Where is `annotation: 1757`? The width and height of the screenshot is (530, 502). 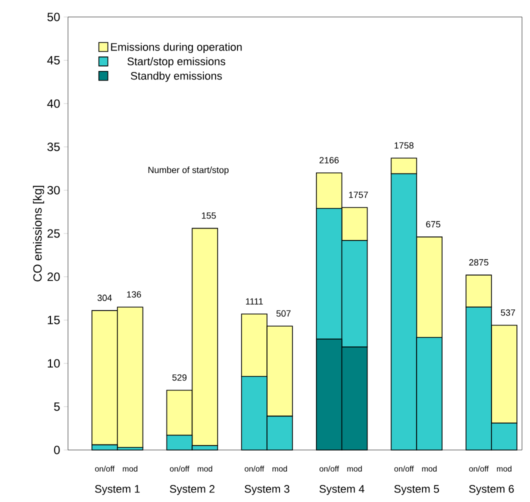
annotation: 1757 is located at coordinates (358, 195).